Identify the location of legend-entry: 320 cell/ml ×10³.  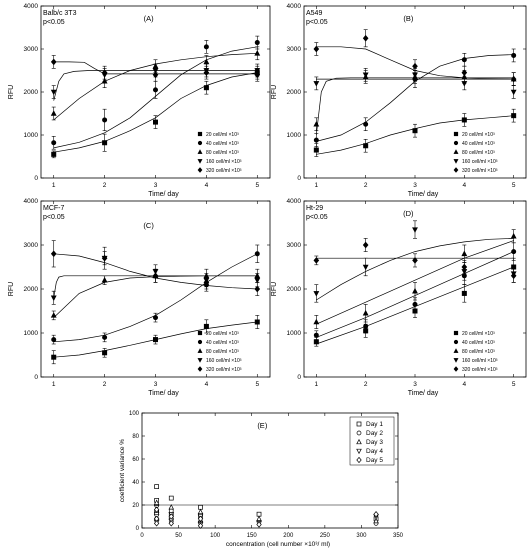
(480, 171).